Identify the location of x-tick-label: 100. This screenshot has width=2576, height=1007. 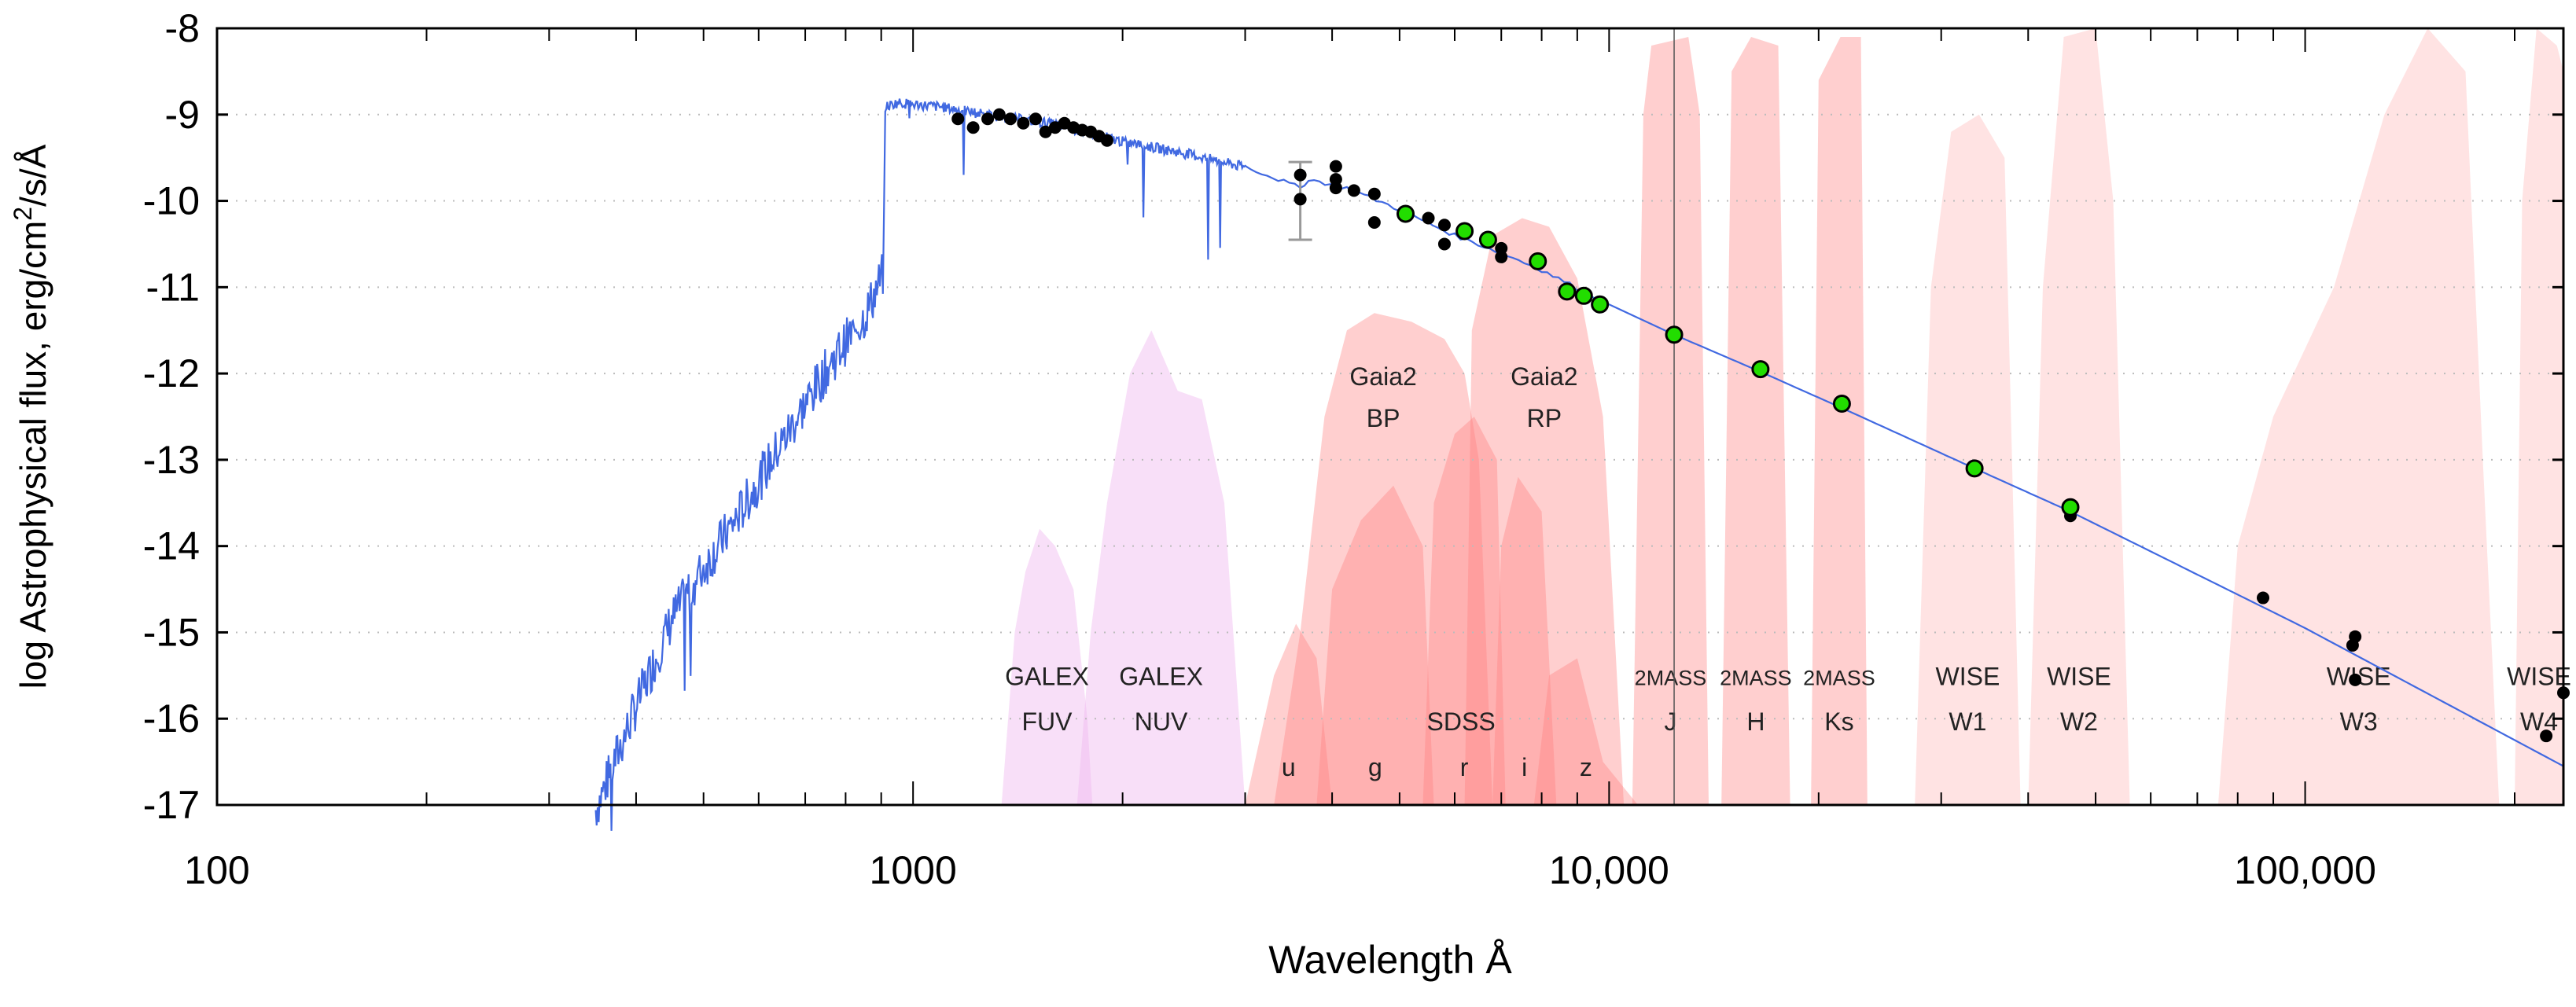
(216, 870).